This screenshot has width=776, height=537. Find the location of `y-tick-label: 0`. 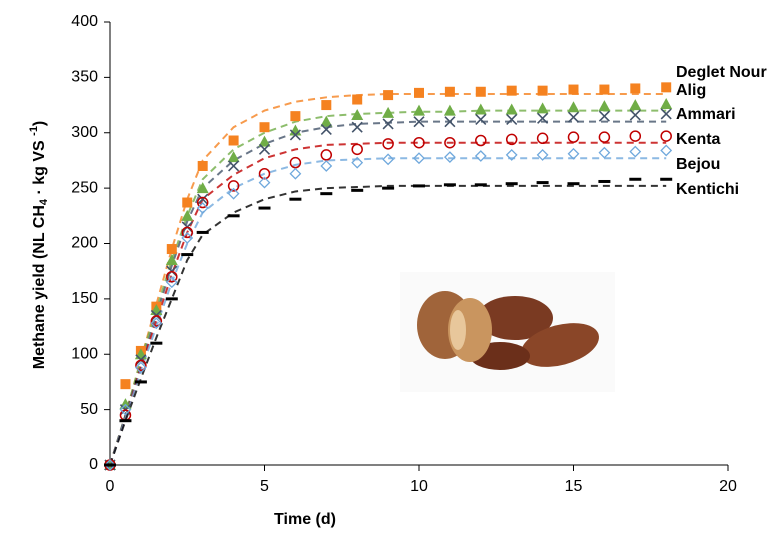

y-tick-label: 0 is located at coordinates (93, 464).